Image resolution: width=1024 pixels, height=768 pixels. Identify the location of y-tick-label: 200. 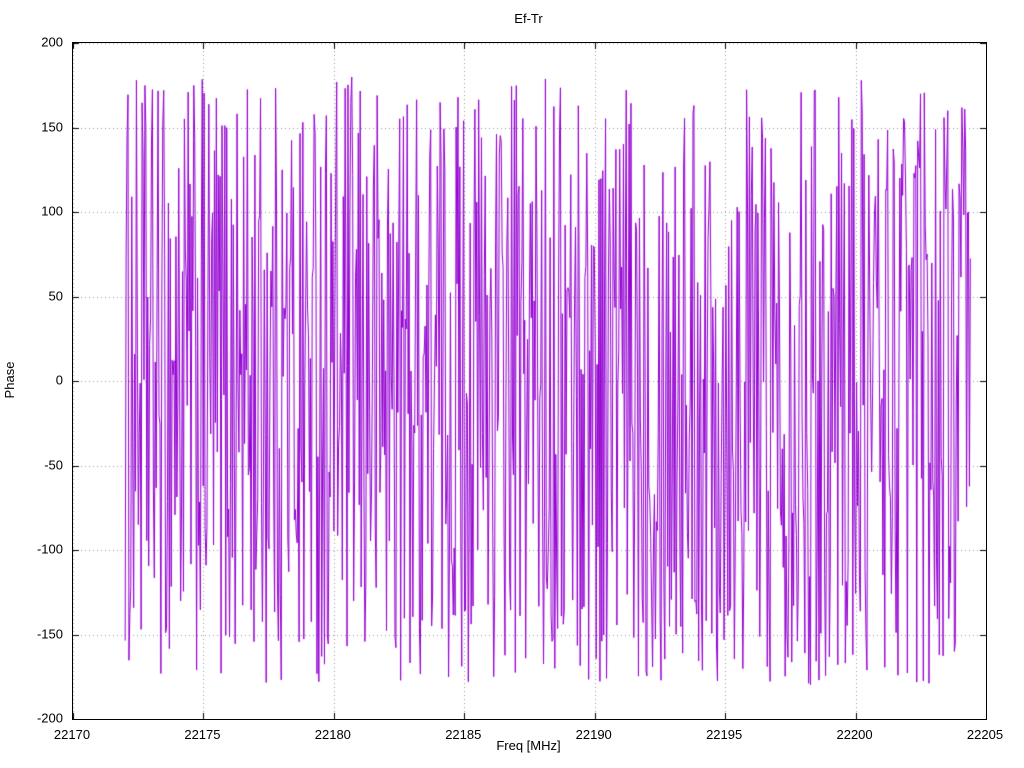
(52, 42).